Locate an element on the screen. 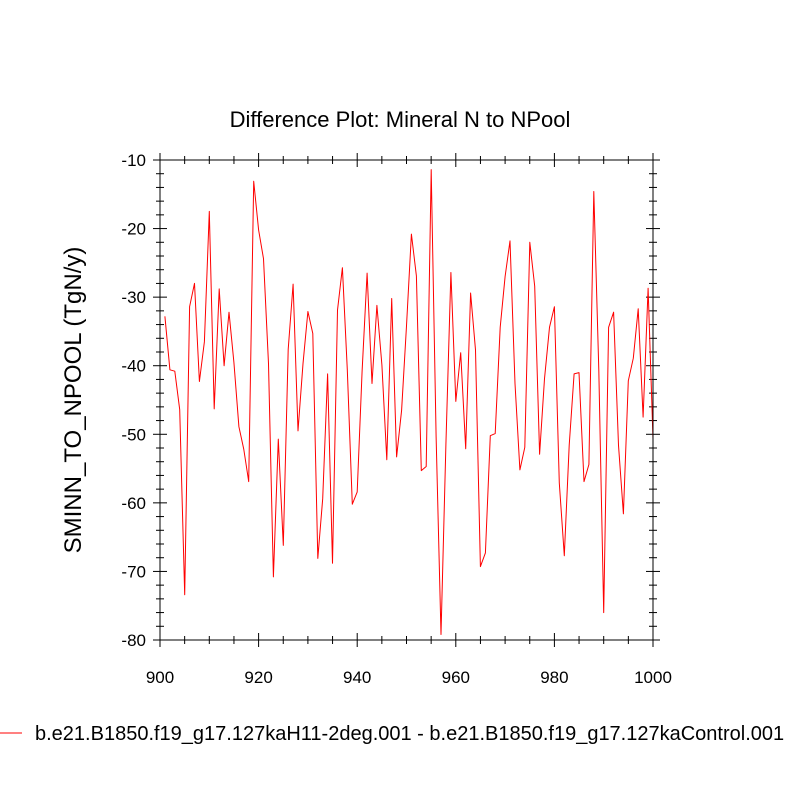 The height and width of the screenshot is (800, 800). y-tick-label: -50 is located at coordinates (133, 434).